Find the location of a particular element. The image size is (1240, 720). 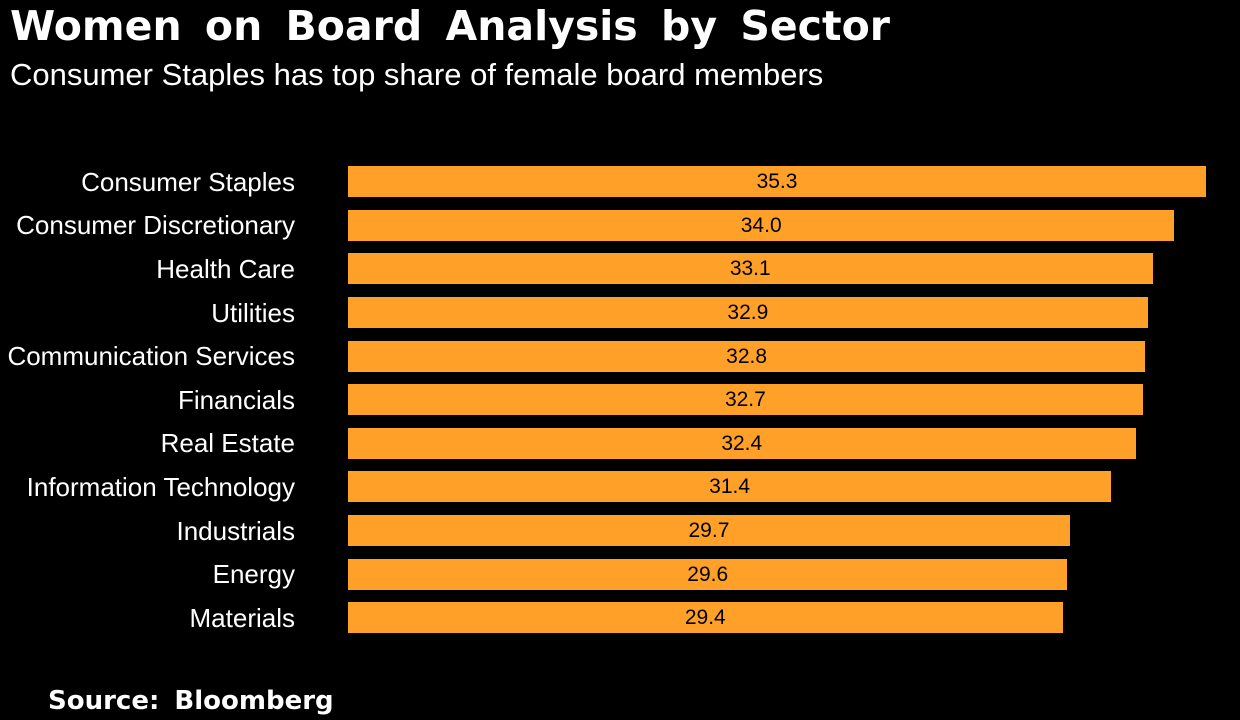

bar-track: 34.0 is located at coordinates (777, 225).